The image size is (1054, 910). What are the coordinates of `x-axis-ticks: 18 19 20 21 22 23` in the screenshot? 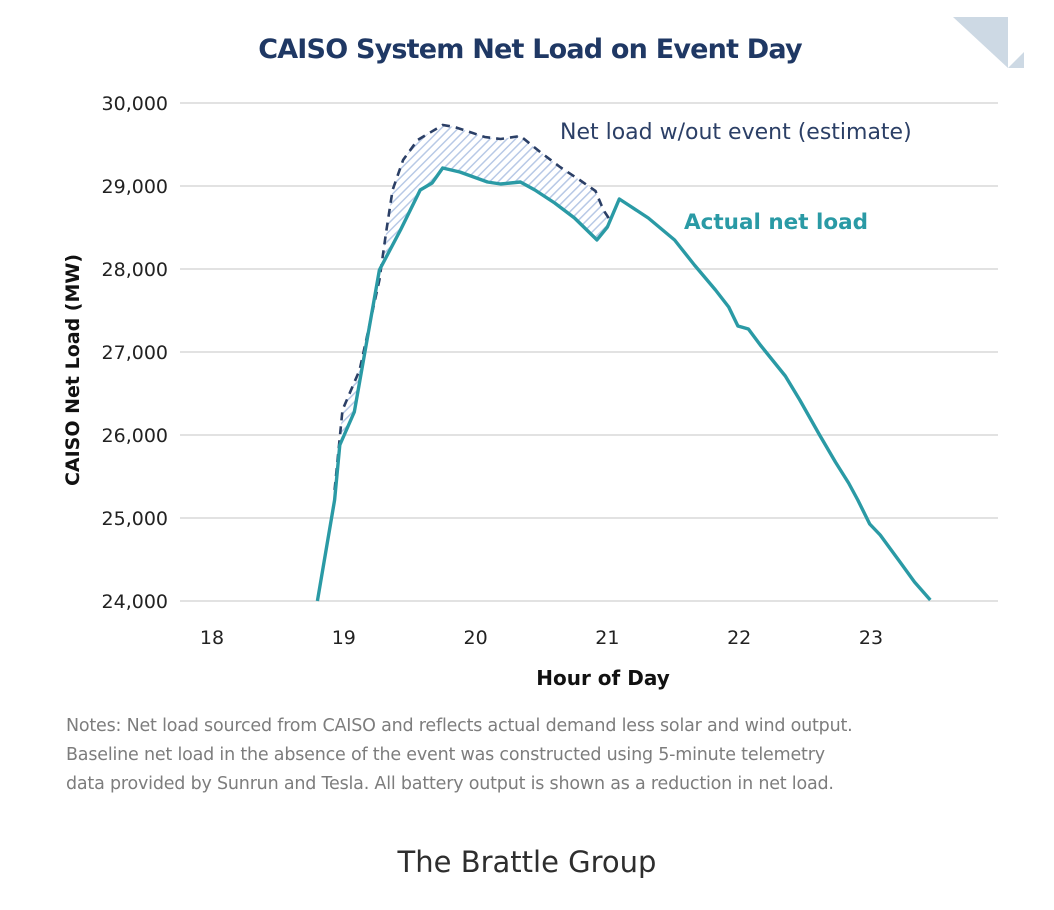 It's located at (541, 638).